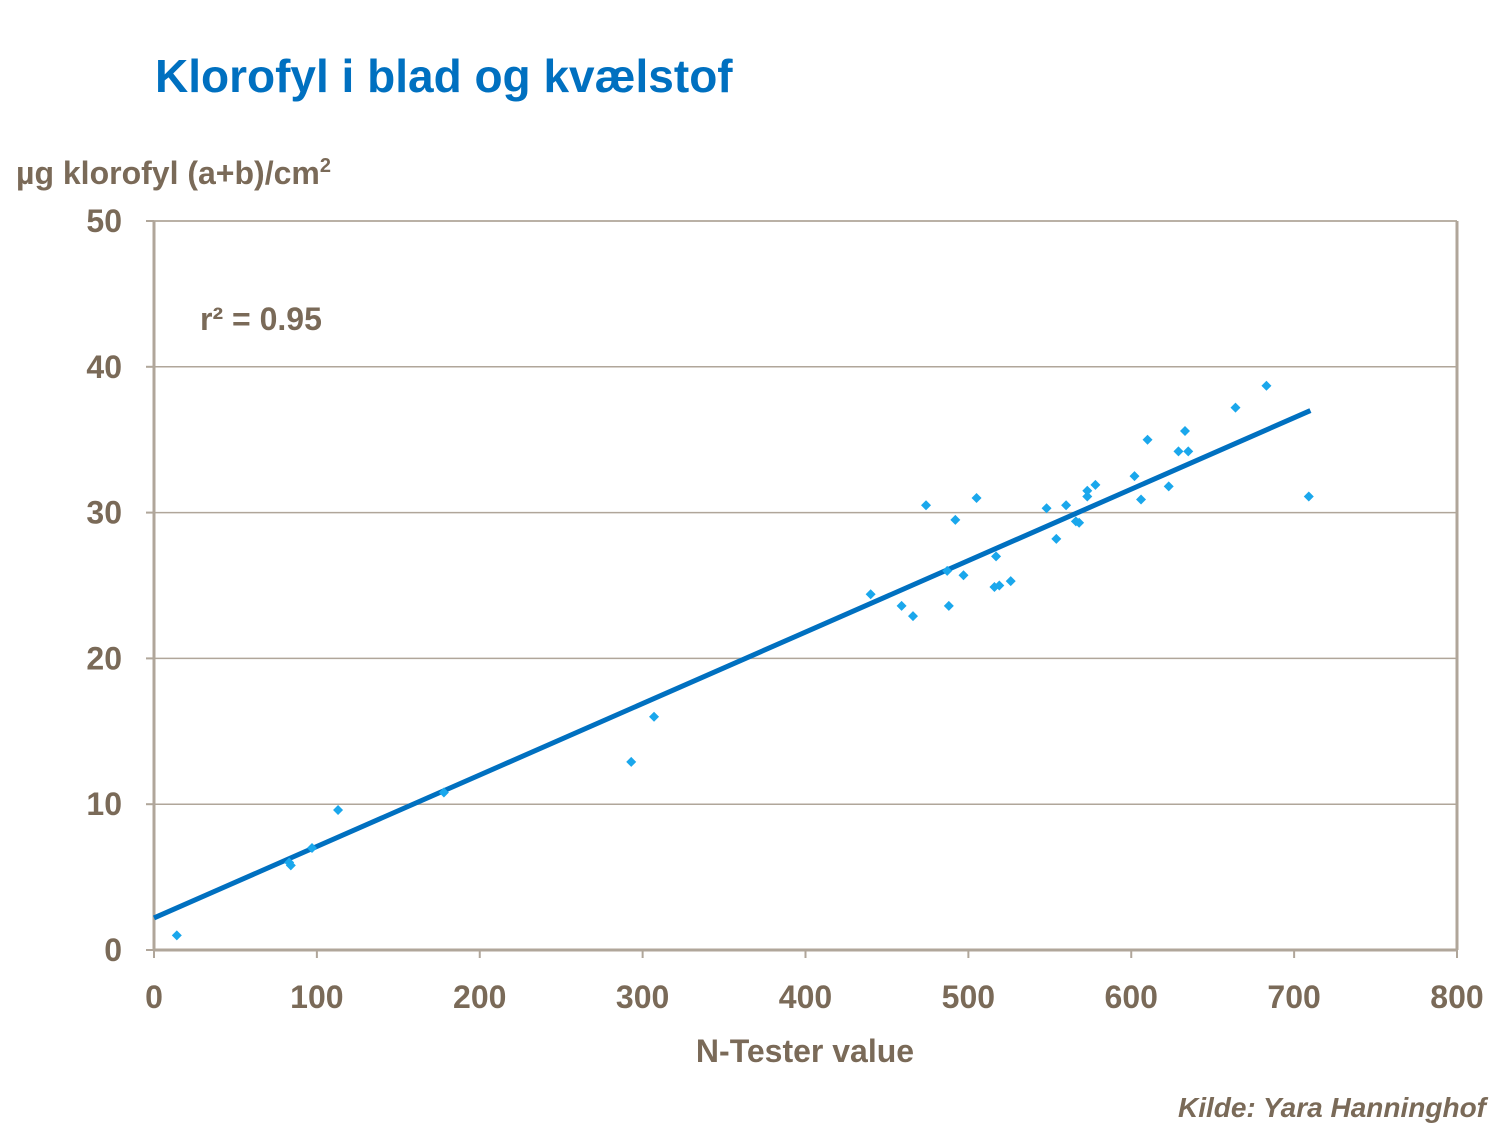 Image resolution: width=1501 pixels, height=1126 pixels. Describe the element at coordinates (104, 658) in the screenshot. I see `y-tick-label-20: 20` at that location.